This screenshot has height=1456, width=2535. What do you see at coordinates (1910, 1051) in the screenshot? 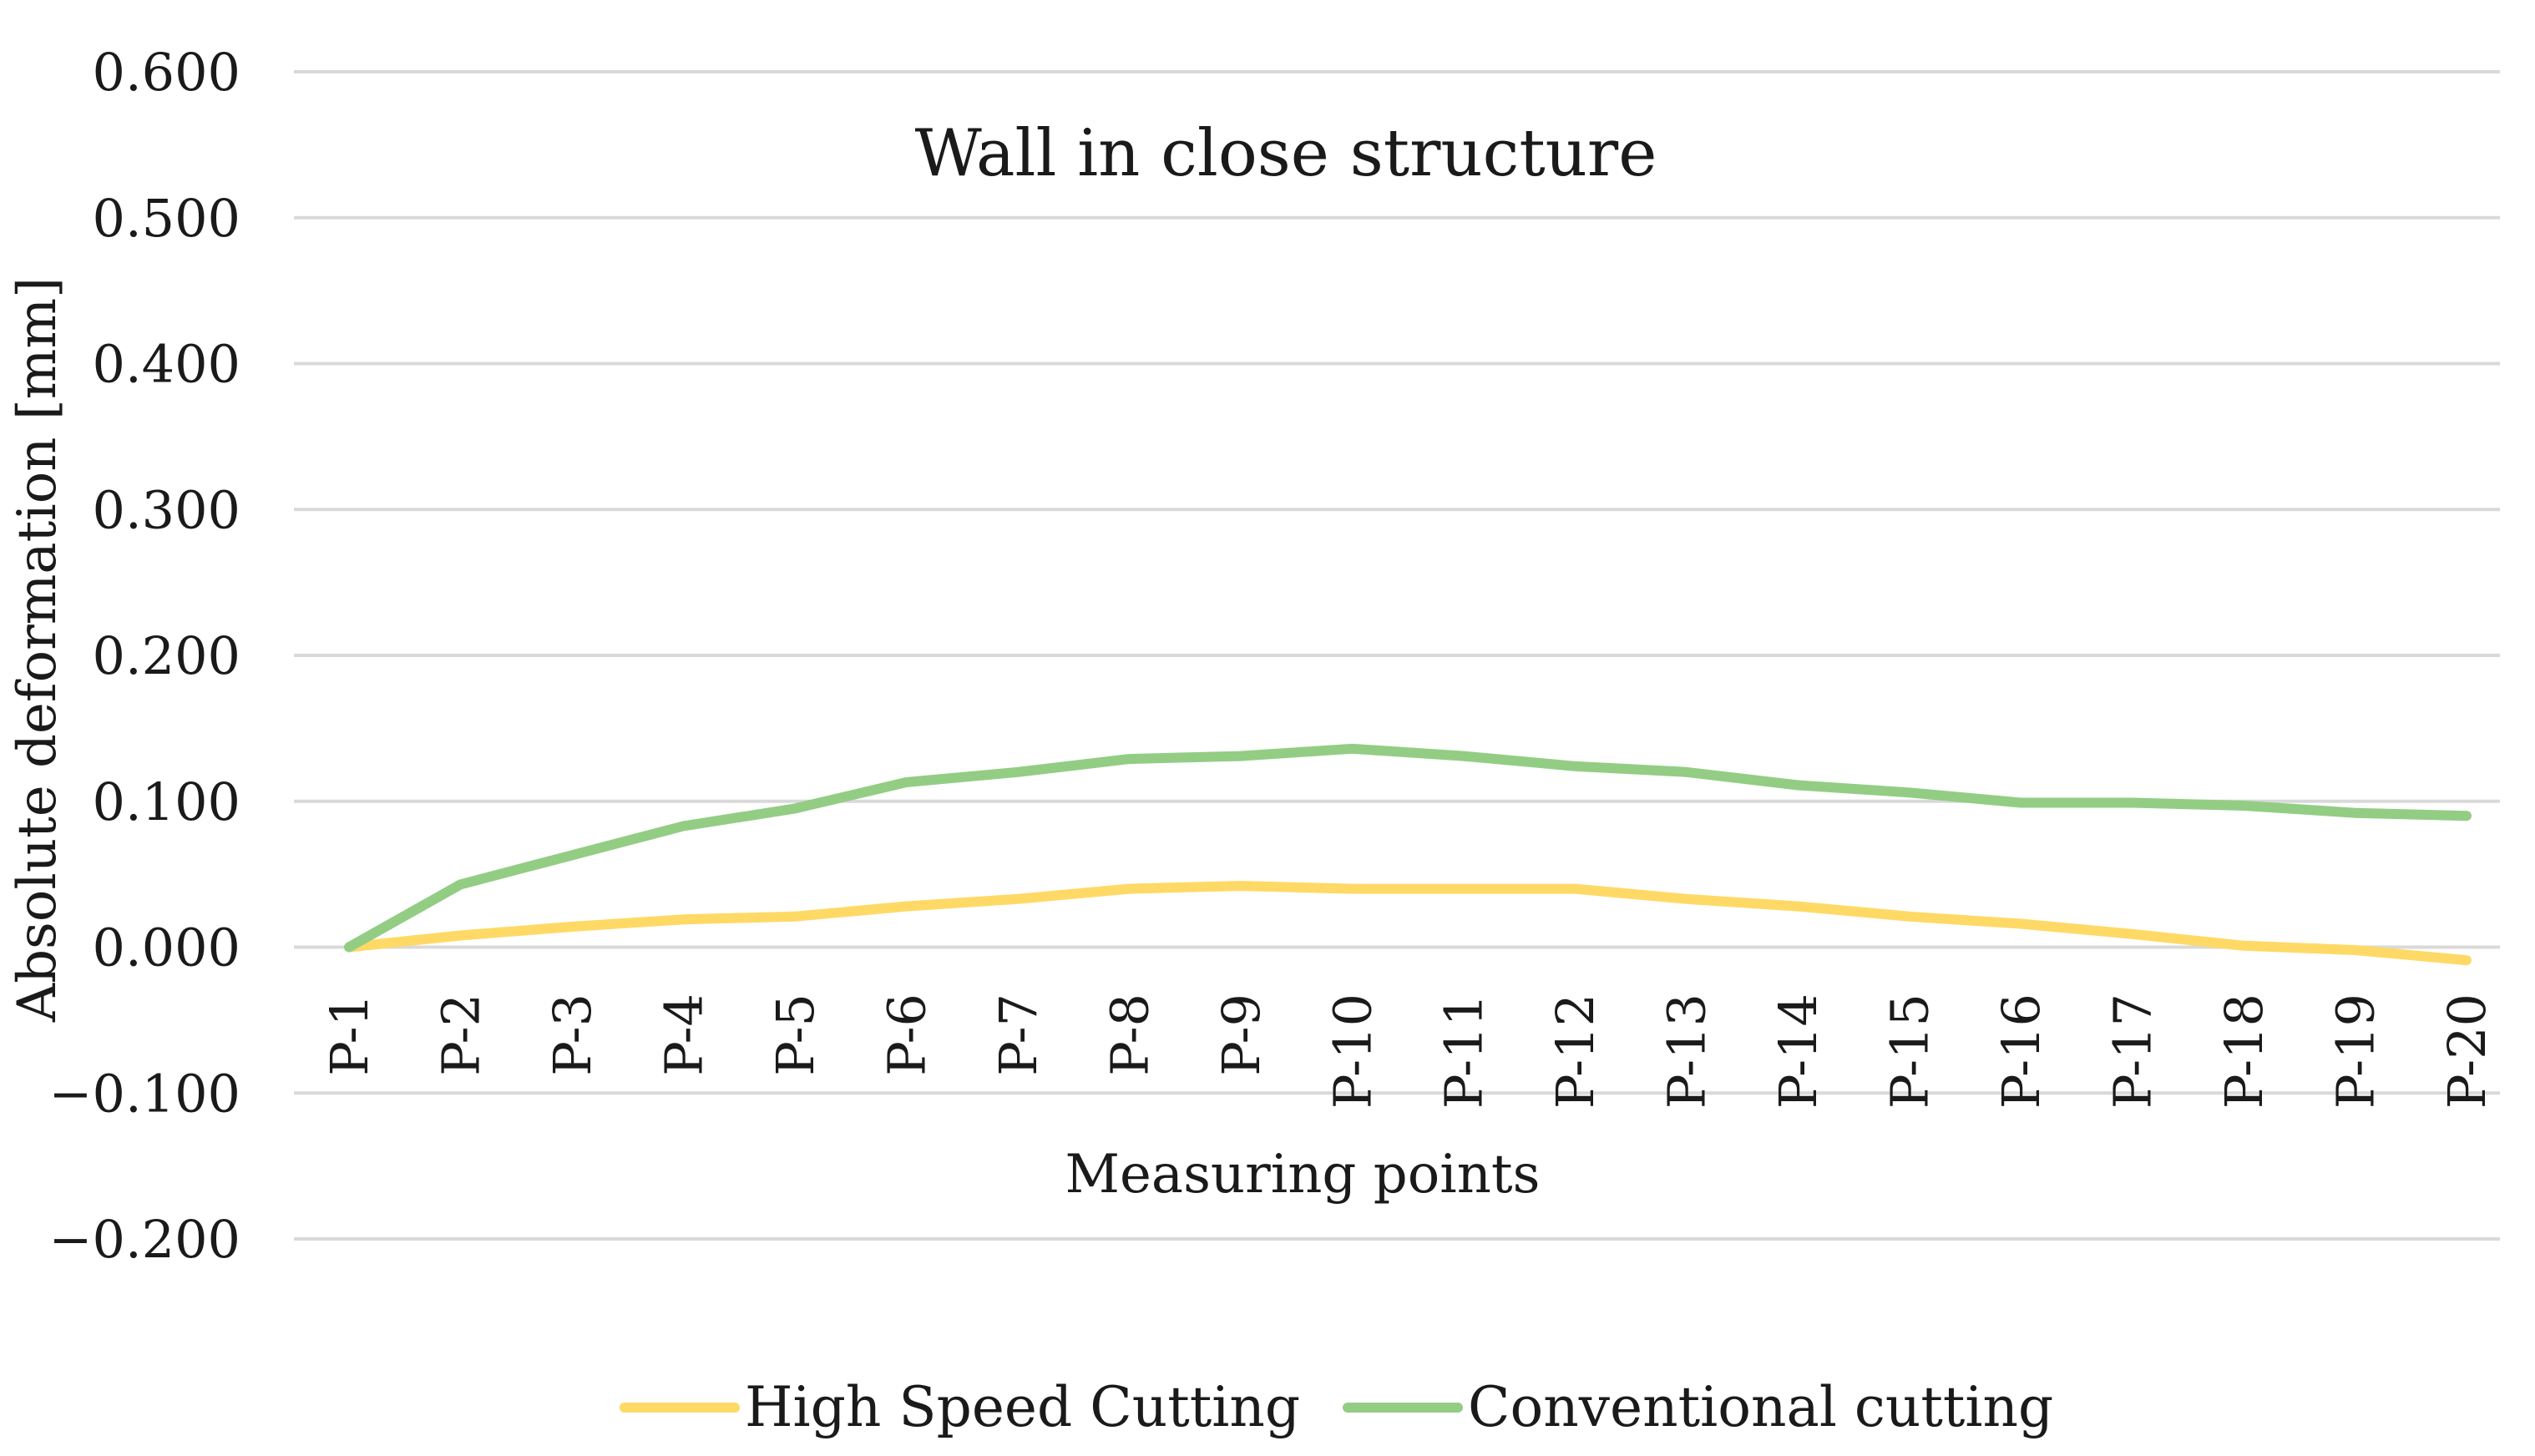
I see `x-tick-label: P-15` at bounding box center [1910, 1051].